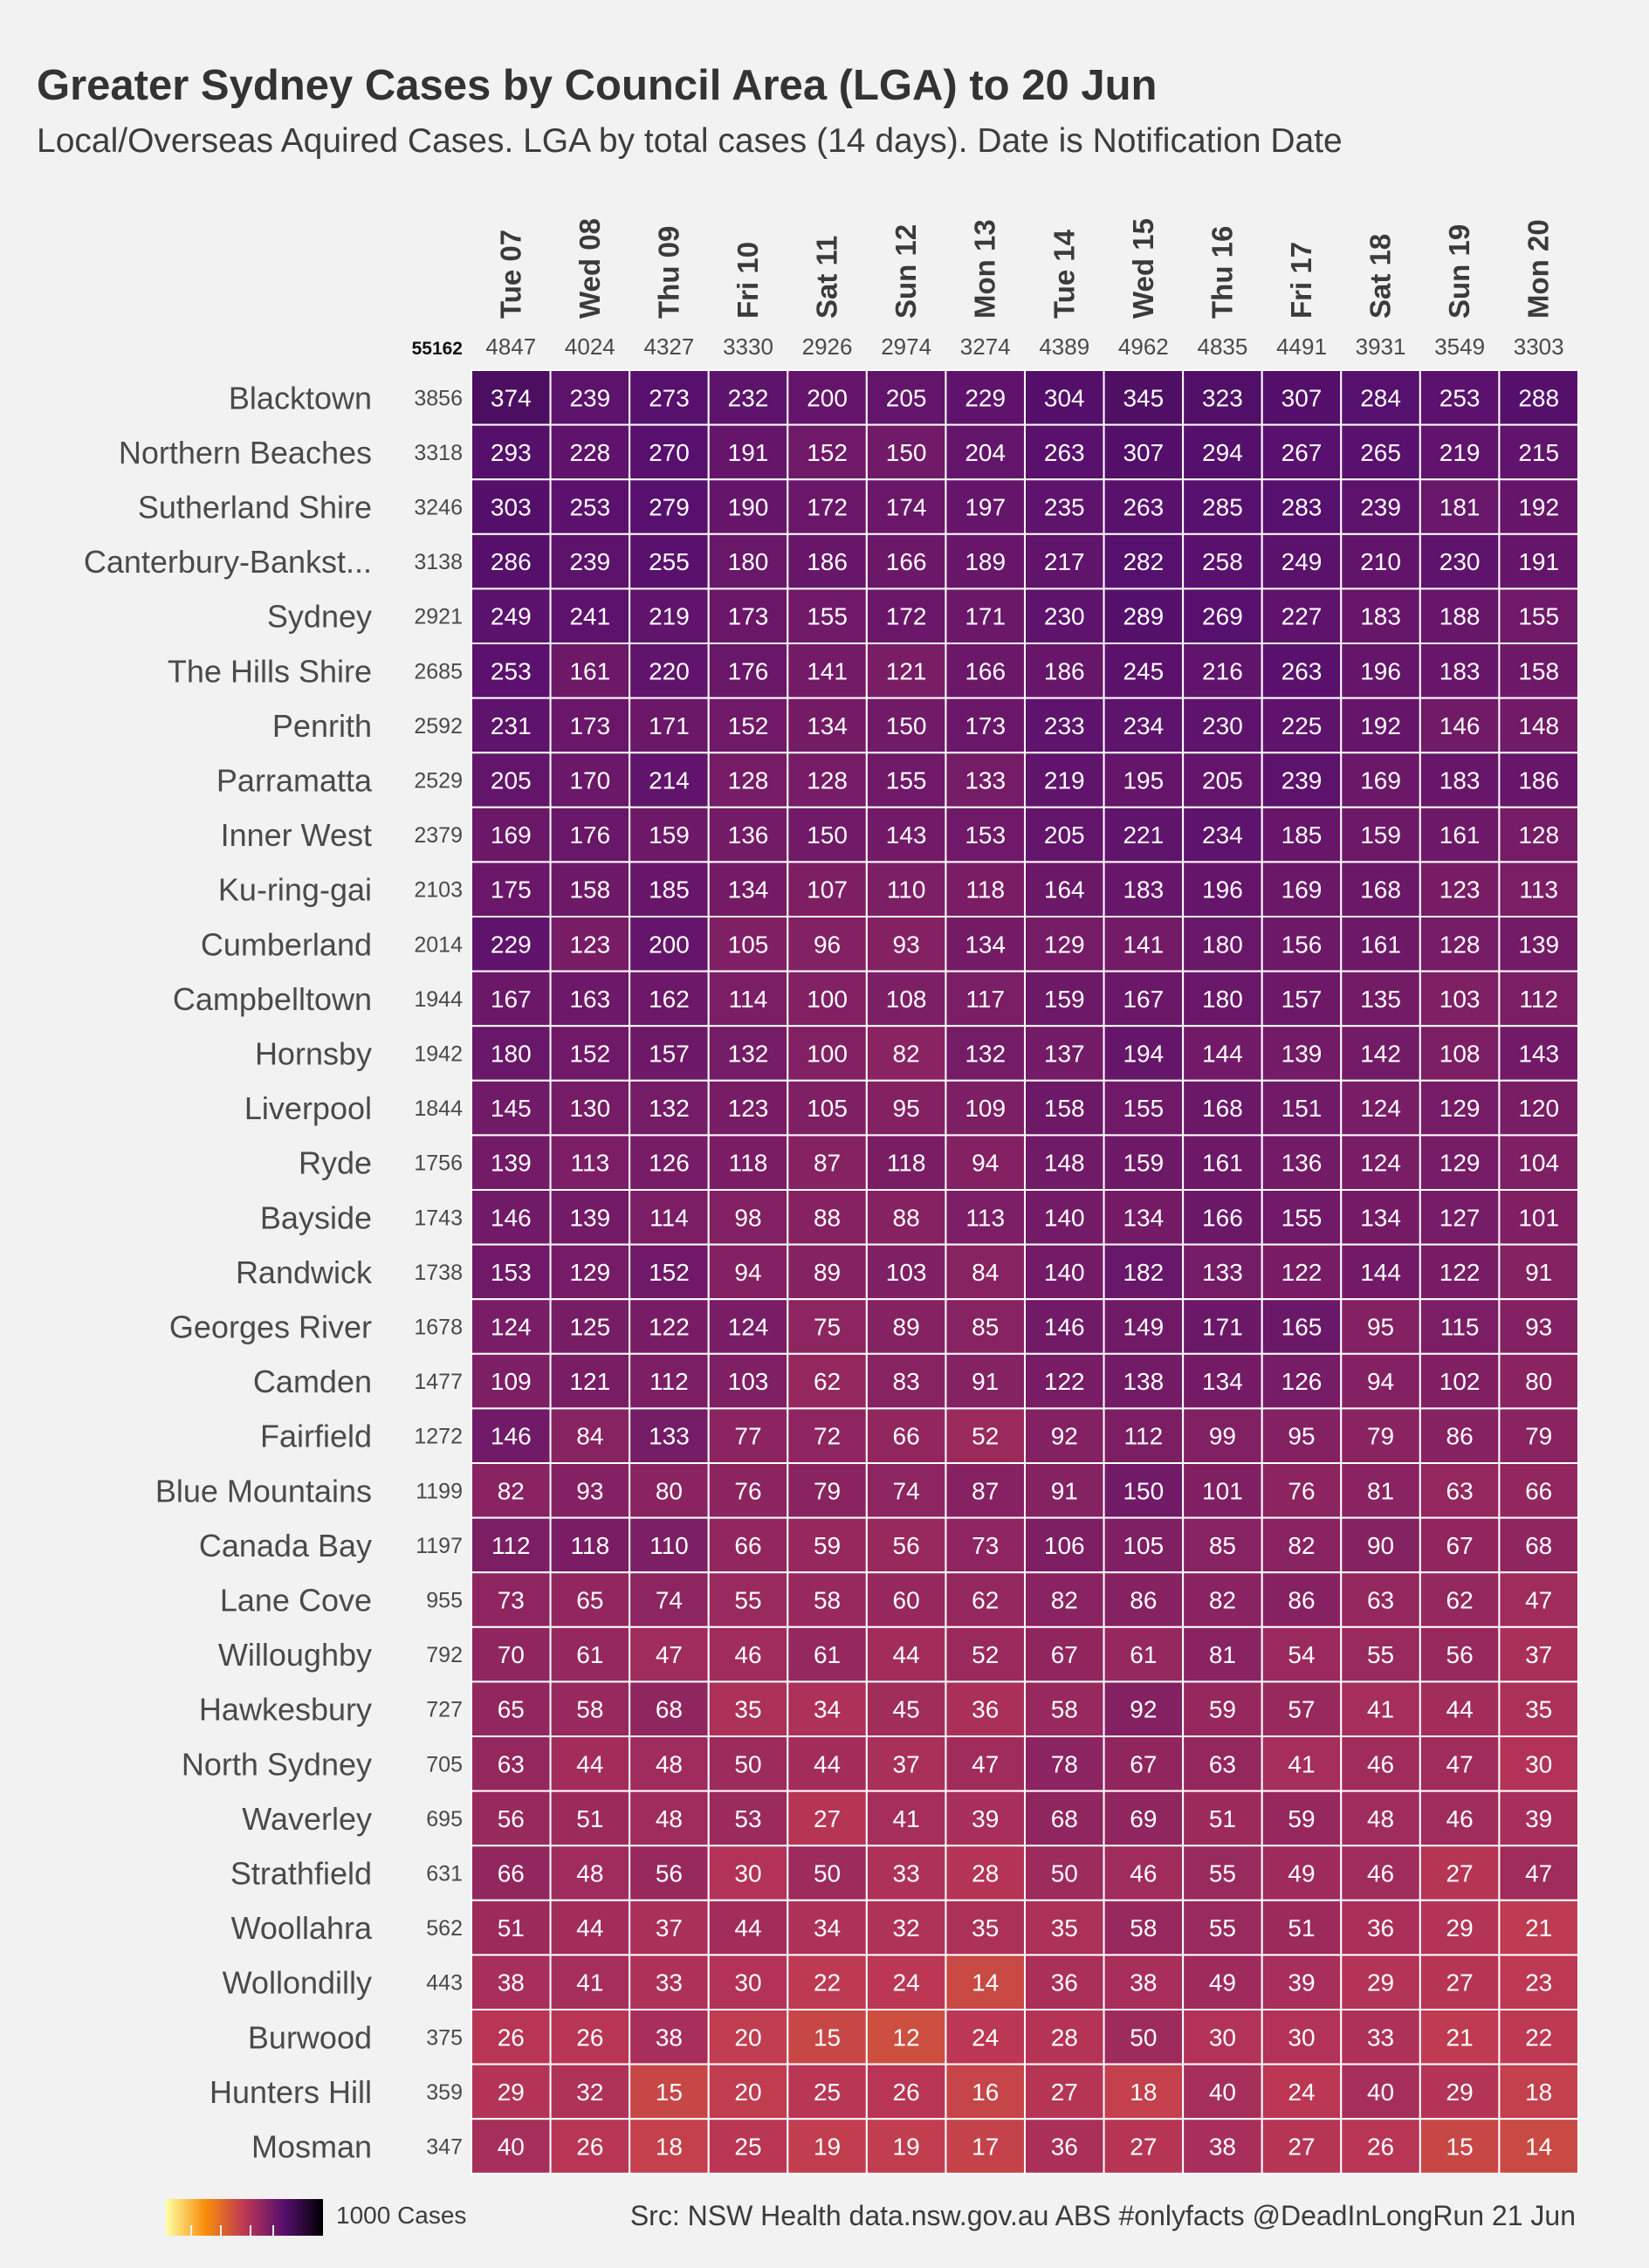 The height and width of the screenshot is (2268, 1649). Describe the element at coordinates (1460, 561) in the screenshot. I see `cell-value: 230` at that location.